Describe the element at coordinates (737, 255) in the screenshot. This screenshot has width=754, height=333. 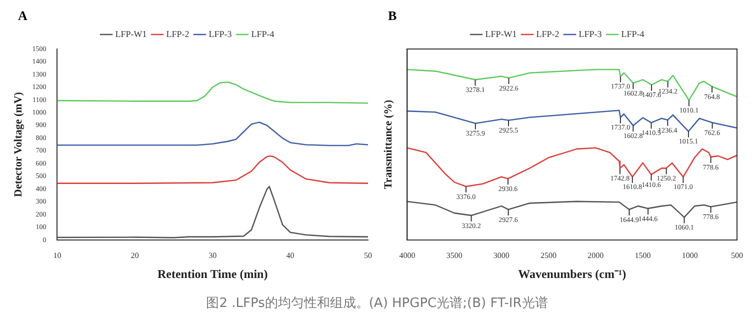
I see `x-tick-label: 500` at that location.